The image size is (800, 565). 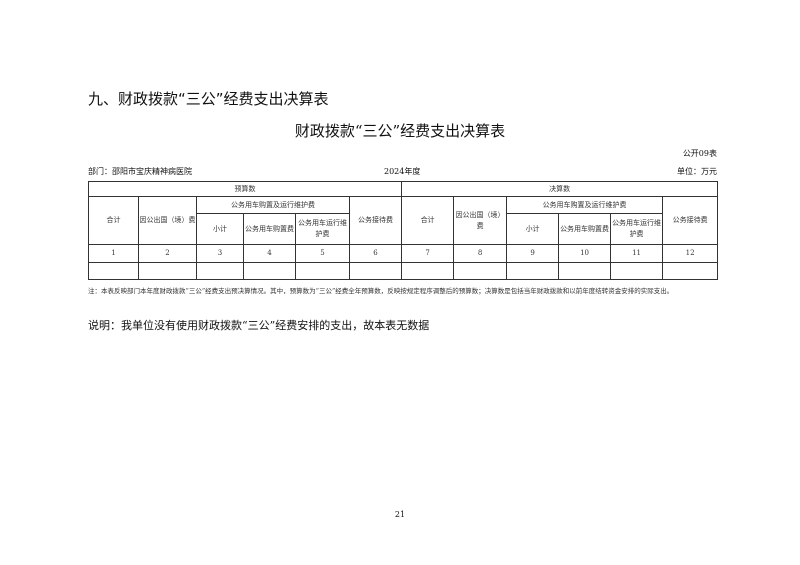 What do you see at coordinates (699, 153) in the screenshot?
I see `form-number: 公开09表` at bounding box center [699, 153].